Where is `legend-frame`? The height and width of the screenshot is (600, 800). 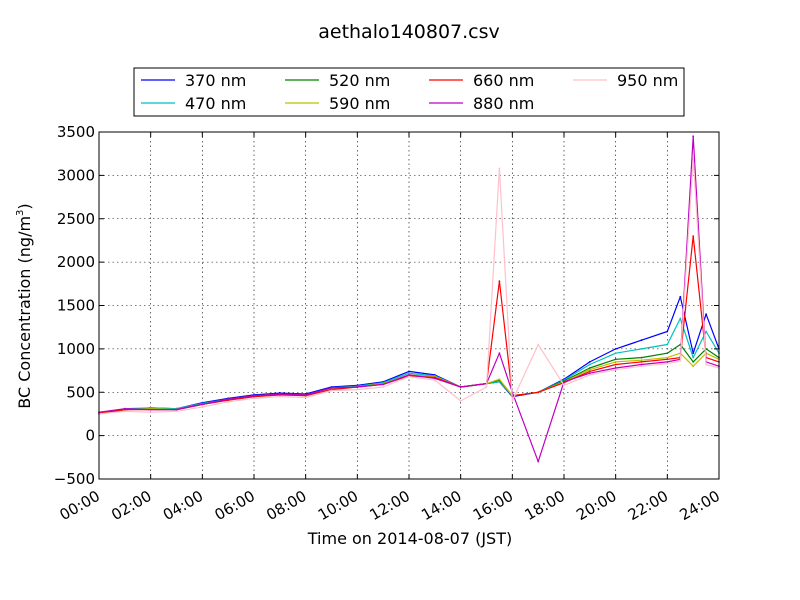 legend-frame is located at coordinates (409, 92).